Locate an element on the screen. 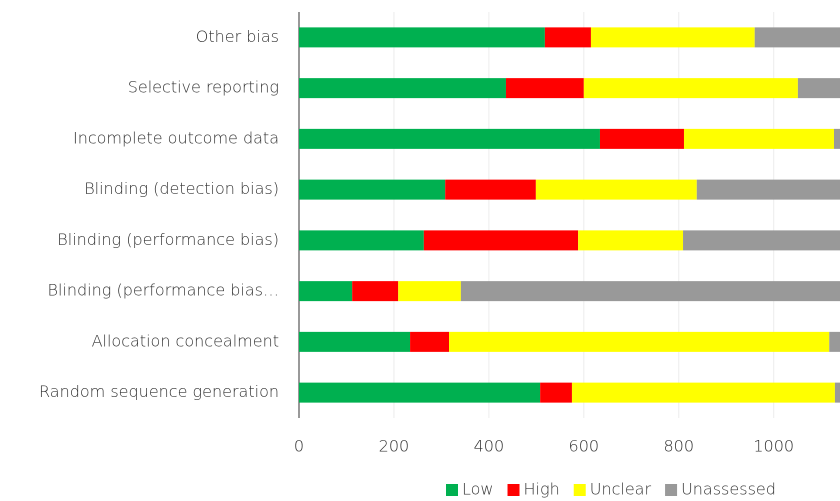 Image resolution: width=840 pixels, height=501 pixels. y-tick-label: Selective reporting is located at coordinates (203, 87).